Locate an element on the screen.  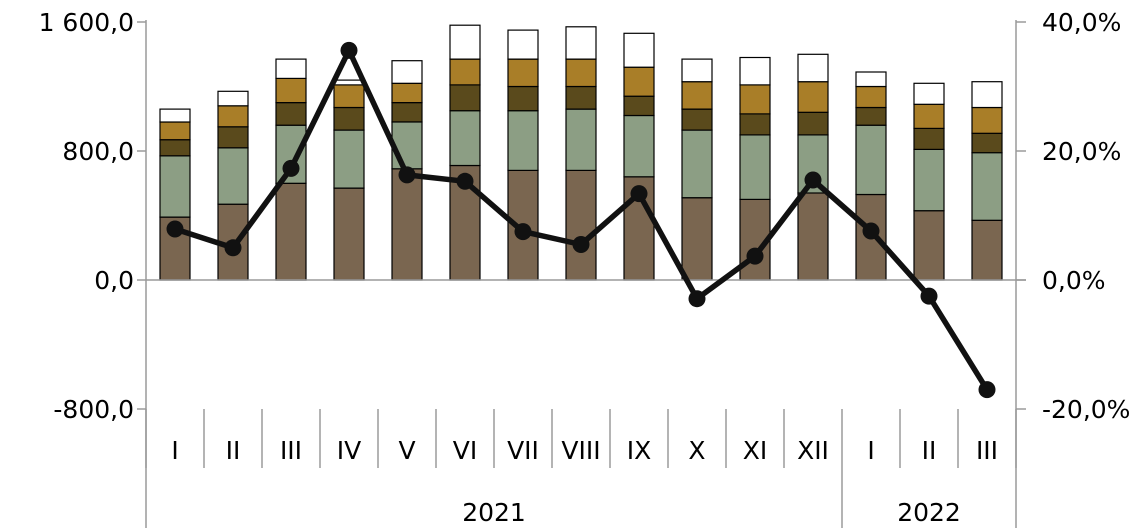
category-label: X is located at coordinates (696, 450).